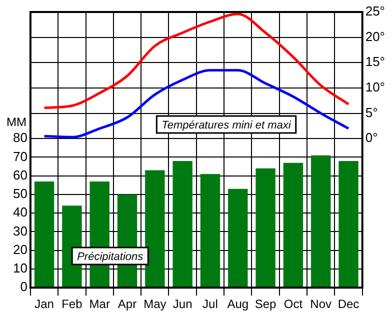 The image size is (392, 326). What do you see at coordinates (227, 126) in the screenshot?
I see `annotation: Températures mini et maxi` at bounding box center [227, 126].